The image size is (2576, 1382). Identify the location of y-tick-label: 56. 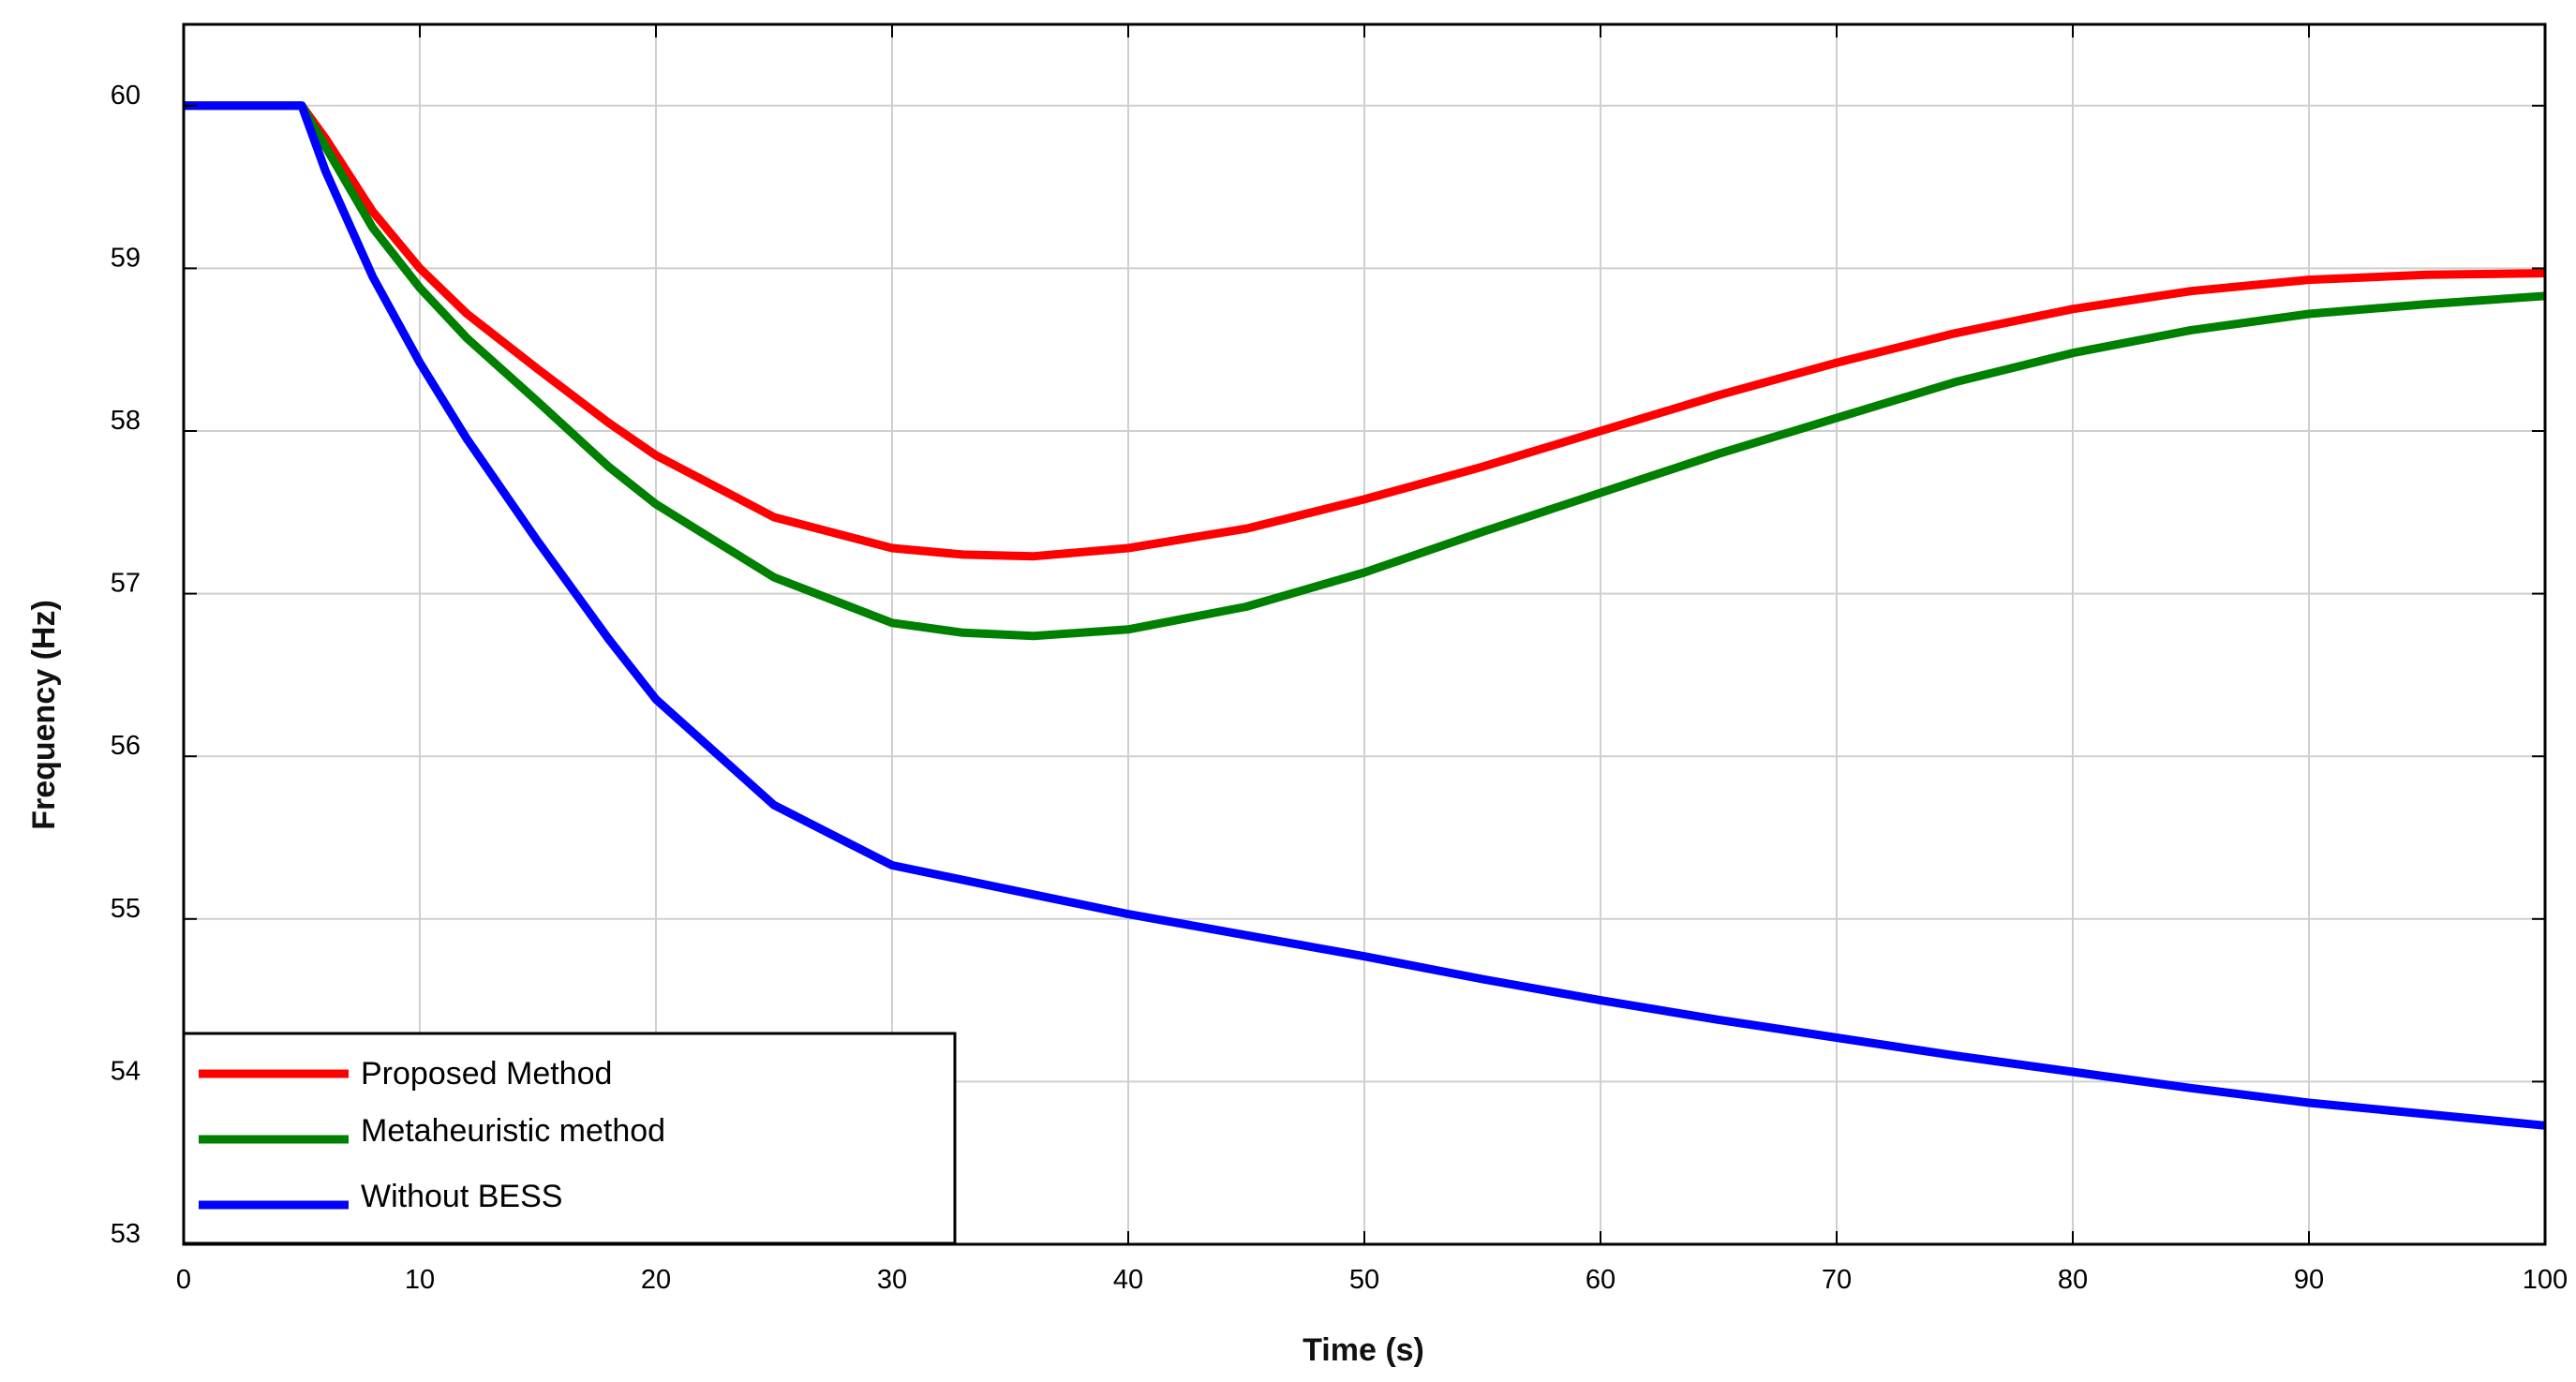
(126, 746).